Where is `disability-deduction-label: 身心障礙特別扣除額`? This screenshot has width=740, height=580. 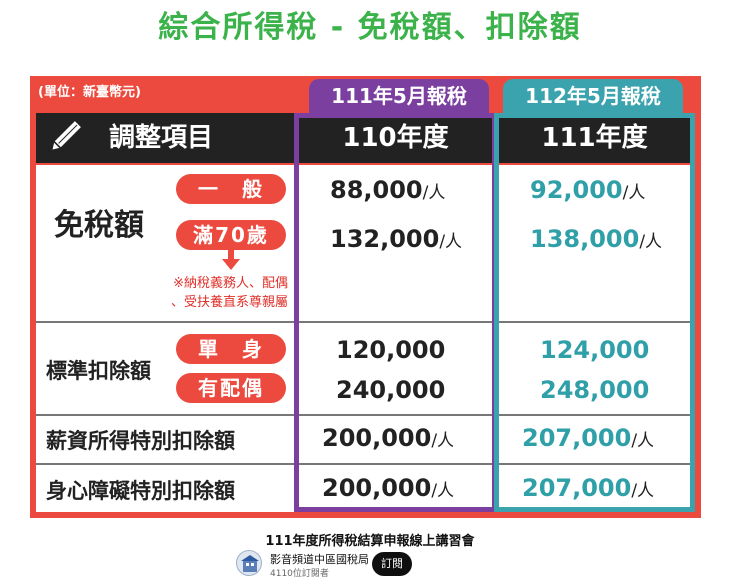
disability-deduction-label: 身心障礙特別扣除額 is located at coordinates (140, 491).